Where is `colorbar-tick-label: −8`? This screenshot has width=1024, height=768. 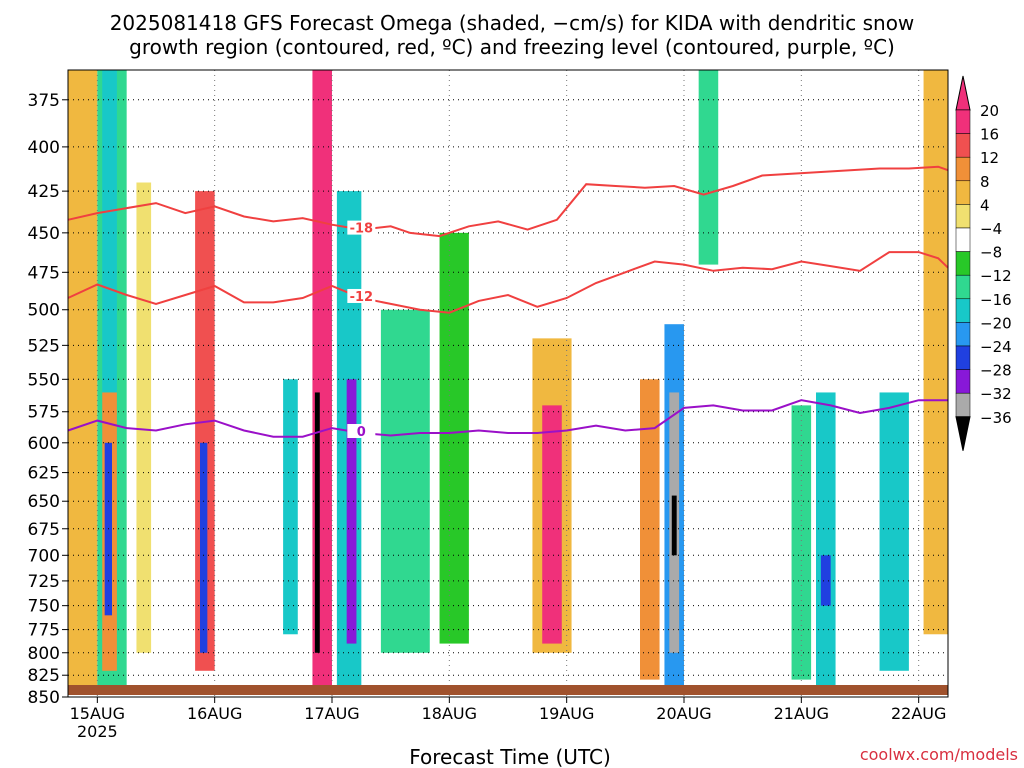 colorbar-tick-label: −8 is located at coordinates (991, 253).